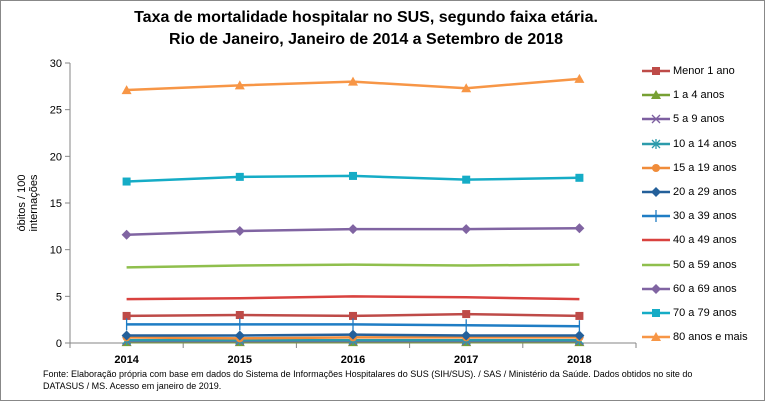  Describe the element at coordinates (56, 204) in the screenshot. I see `y-tick-label: 15` at that location.